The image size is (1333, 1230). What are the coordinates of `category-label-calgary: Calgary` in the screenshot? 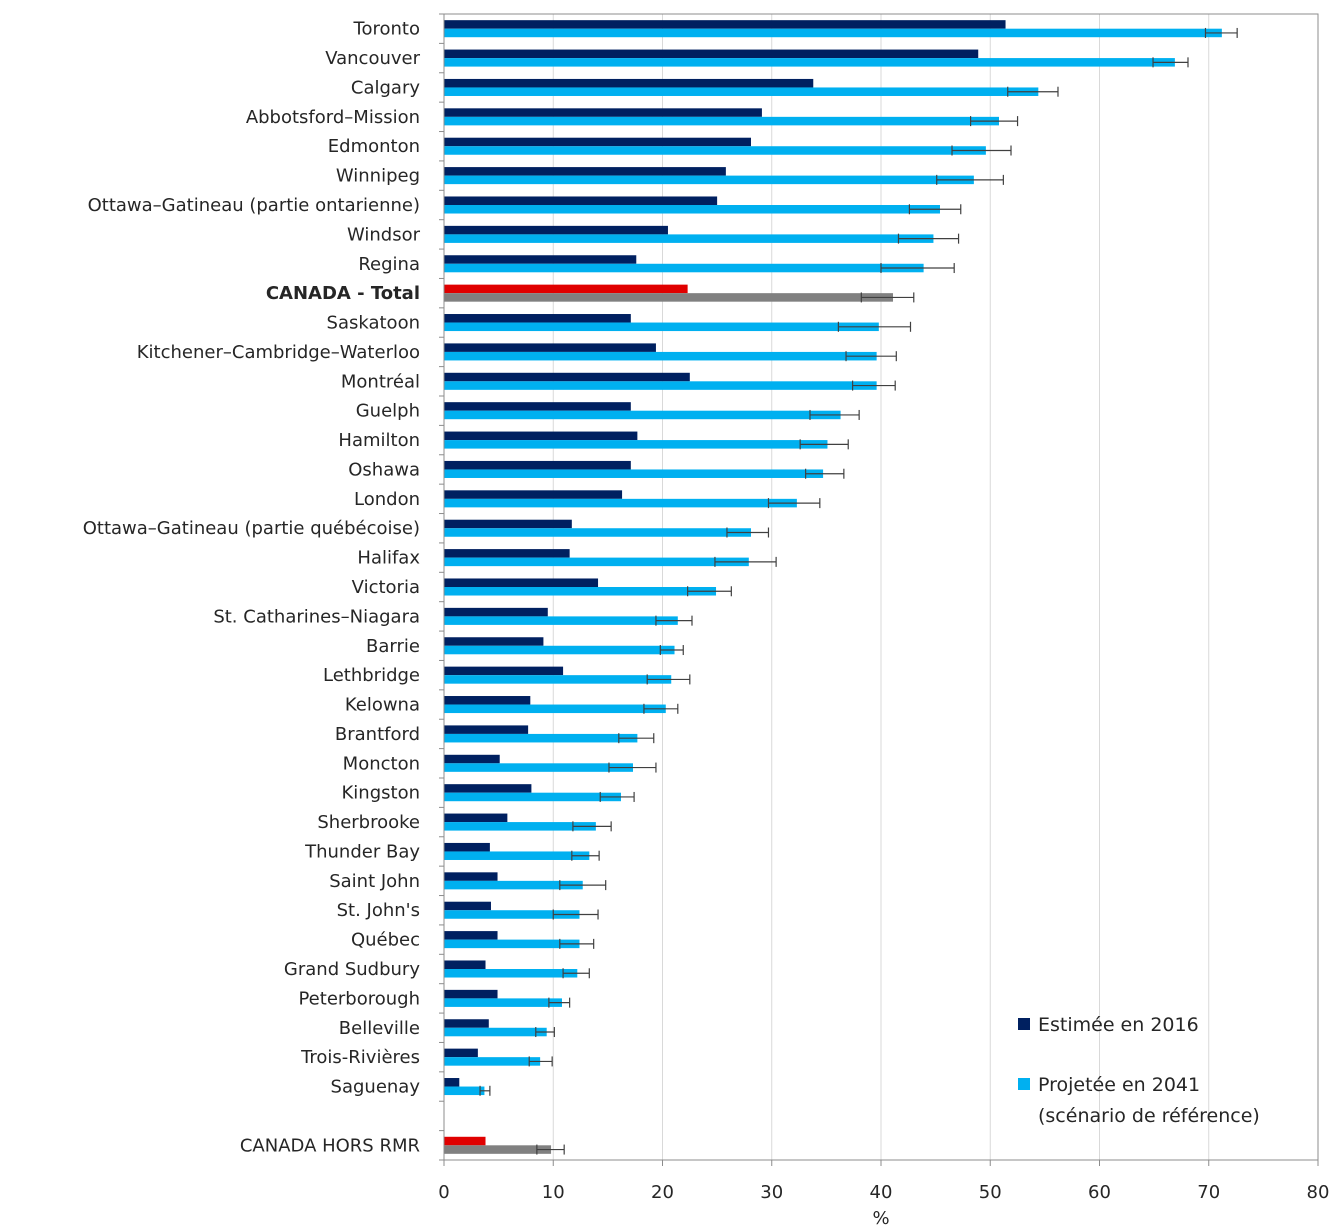 It's located at (385, 87).